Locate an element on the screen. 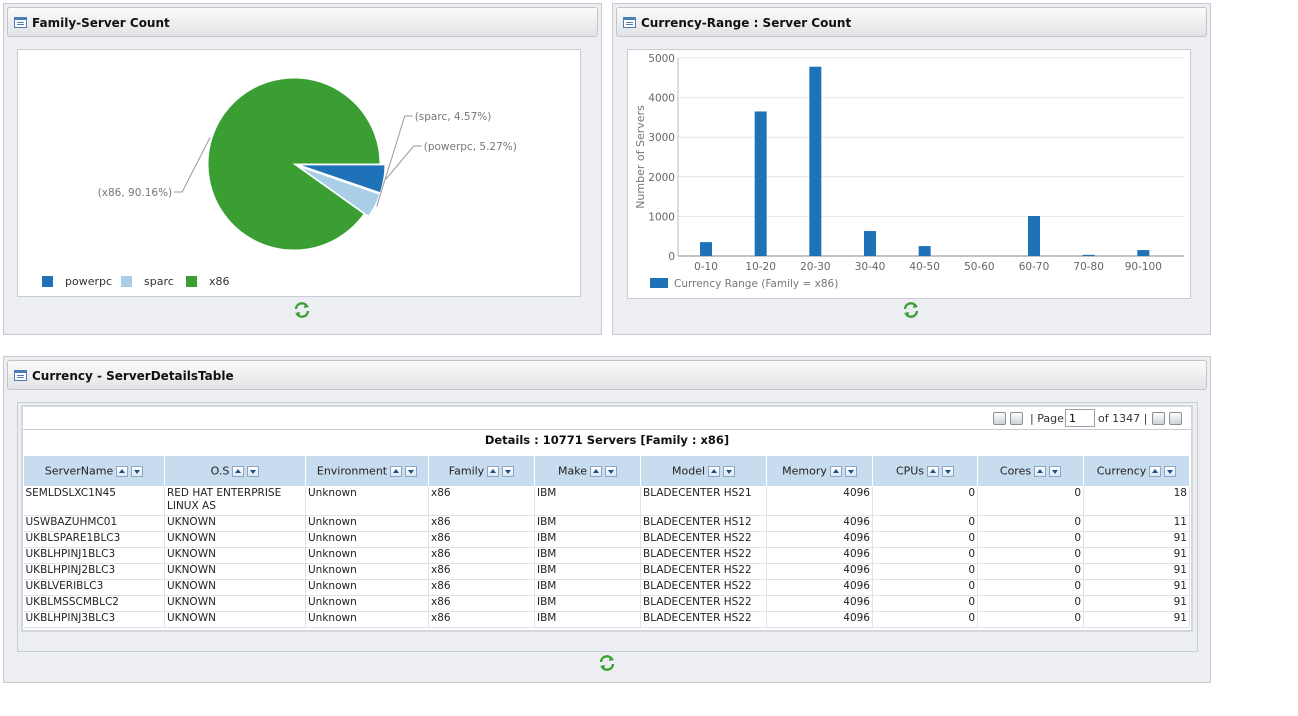 This screenshot has height=716, width=1298. panel-window-icon is located at coordinates (20, 375).